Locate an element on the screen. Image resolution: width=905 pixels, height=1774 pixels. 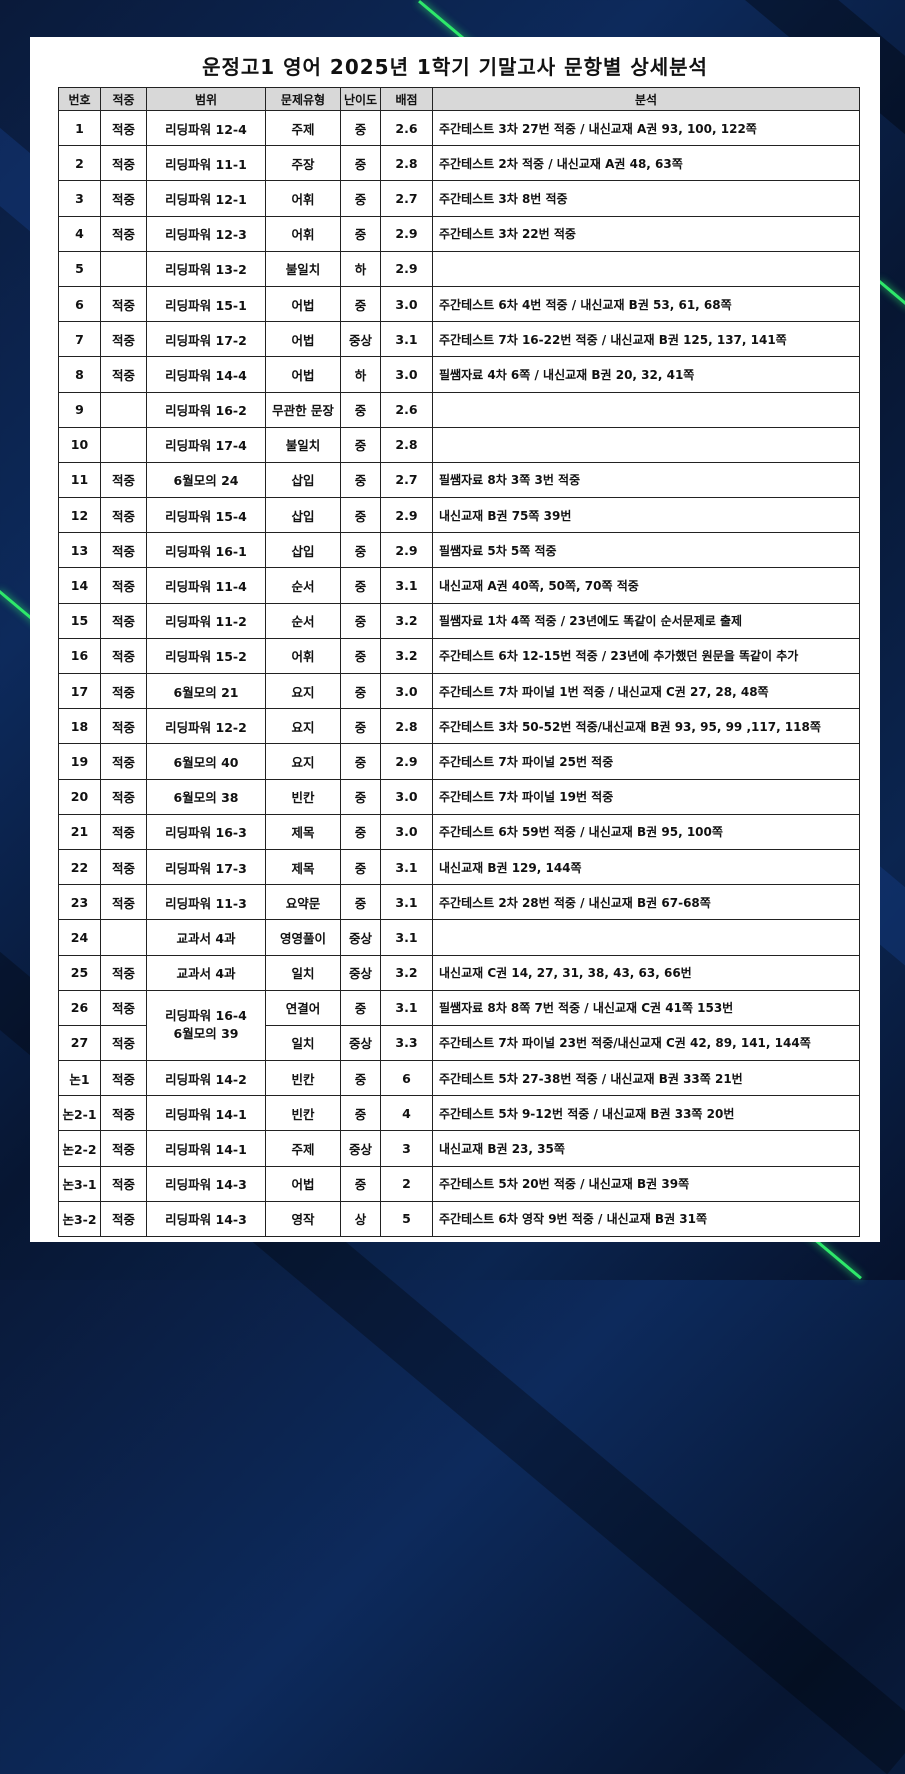
cell-number: 20 is located at coordinates (79, 796).